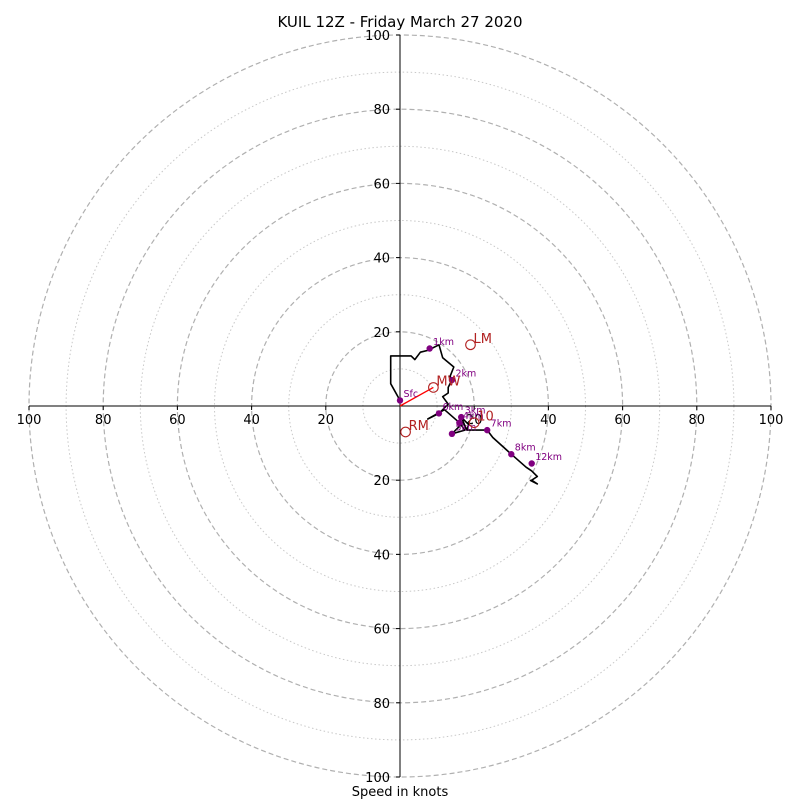  What do you see at coordinates (433, 387) in the screenshot?
I see `storm-motion-marker-mw` at bounding box center [433, 387].